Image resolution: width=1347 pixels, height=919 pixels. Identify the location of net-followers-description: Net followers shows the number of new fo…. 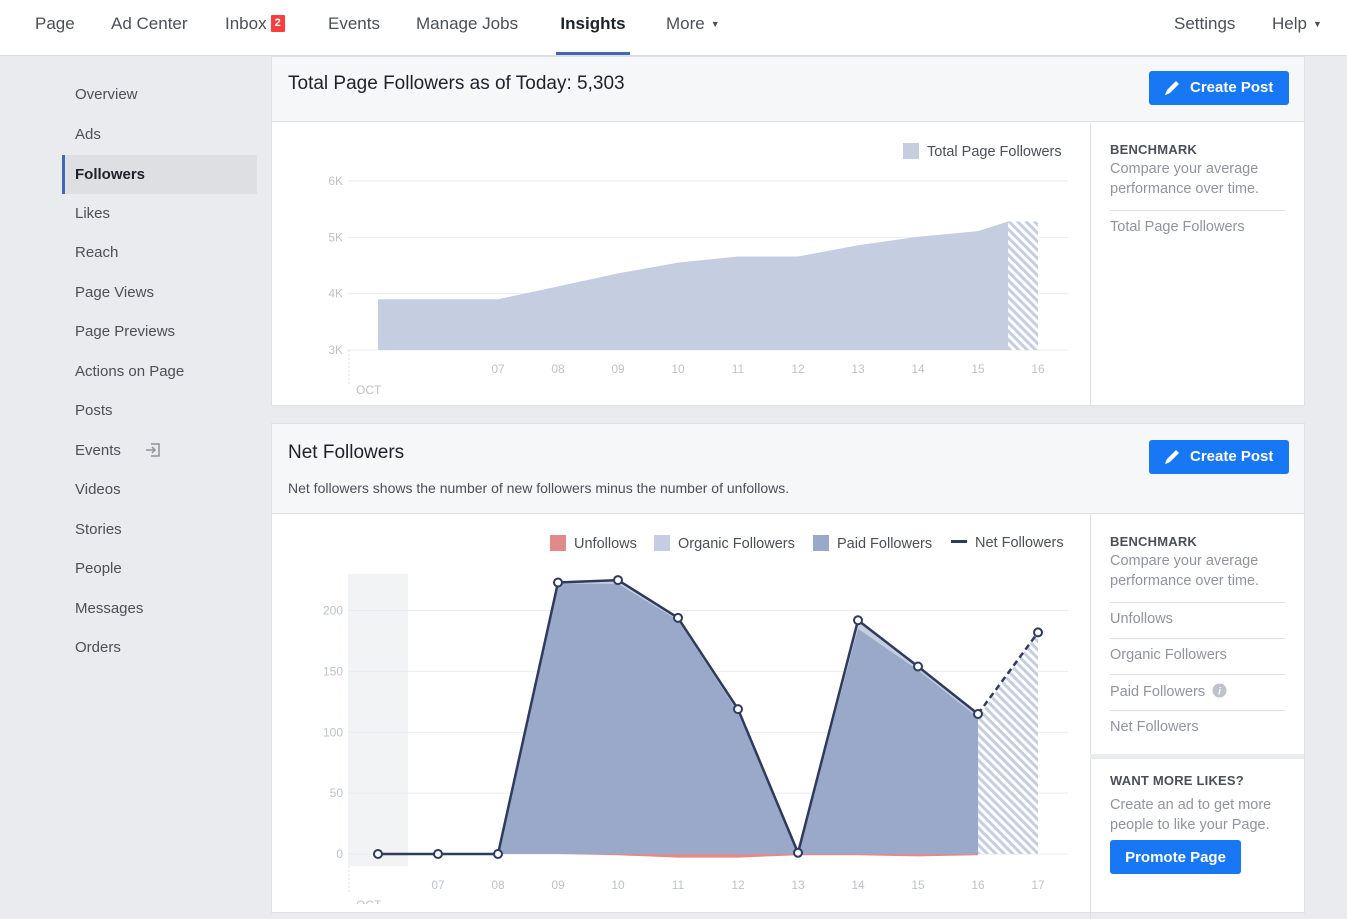
(539, 488).